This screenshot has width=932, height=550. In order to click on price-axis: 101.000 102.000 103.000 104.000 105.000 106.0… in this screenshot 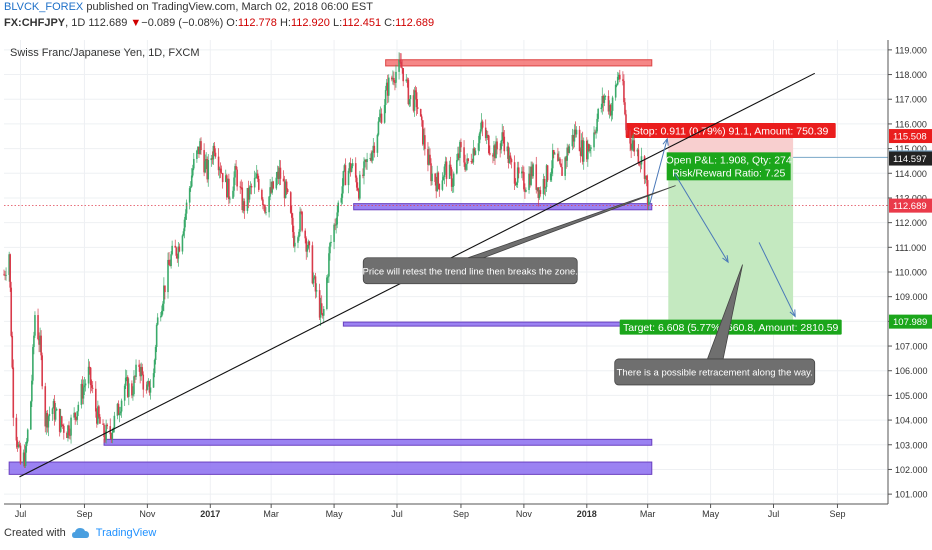, I will do `click(909, 272)`.